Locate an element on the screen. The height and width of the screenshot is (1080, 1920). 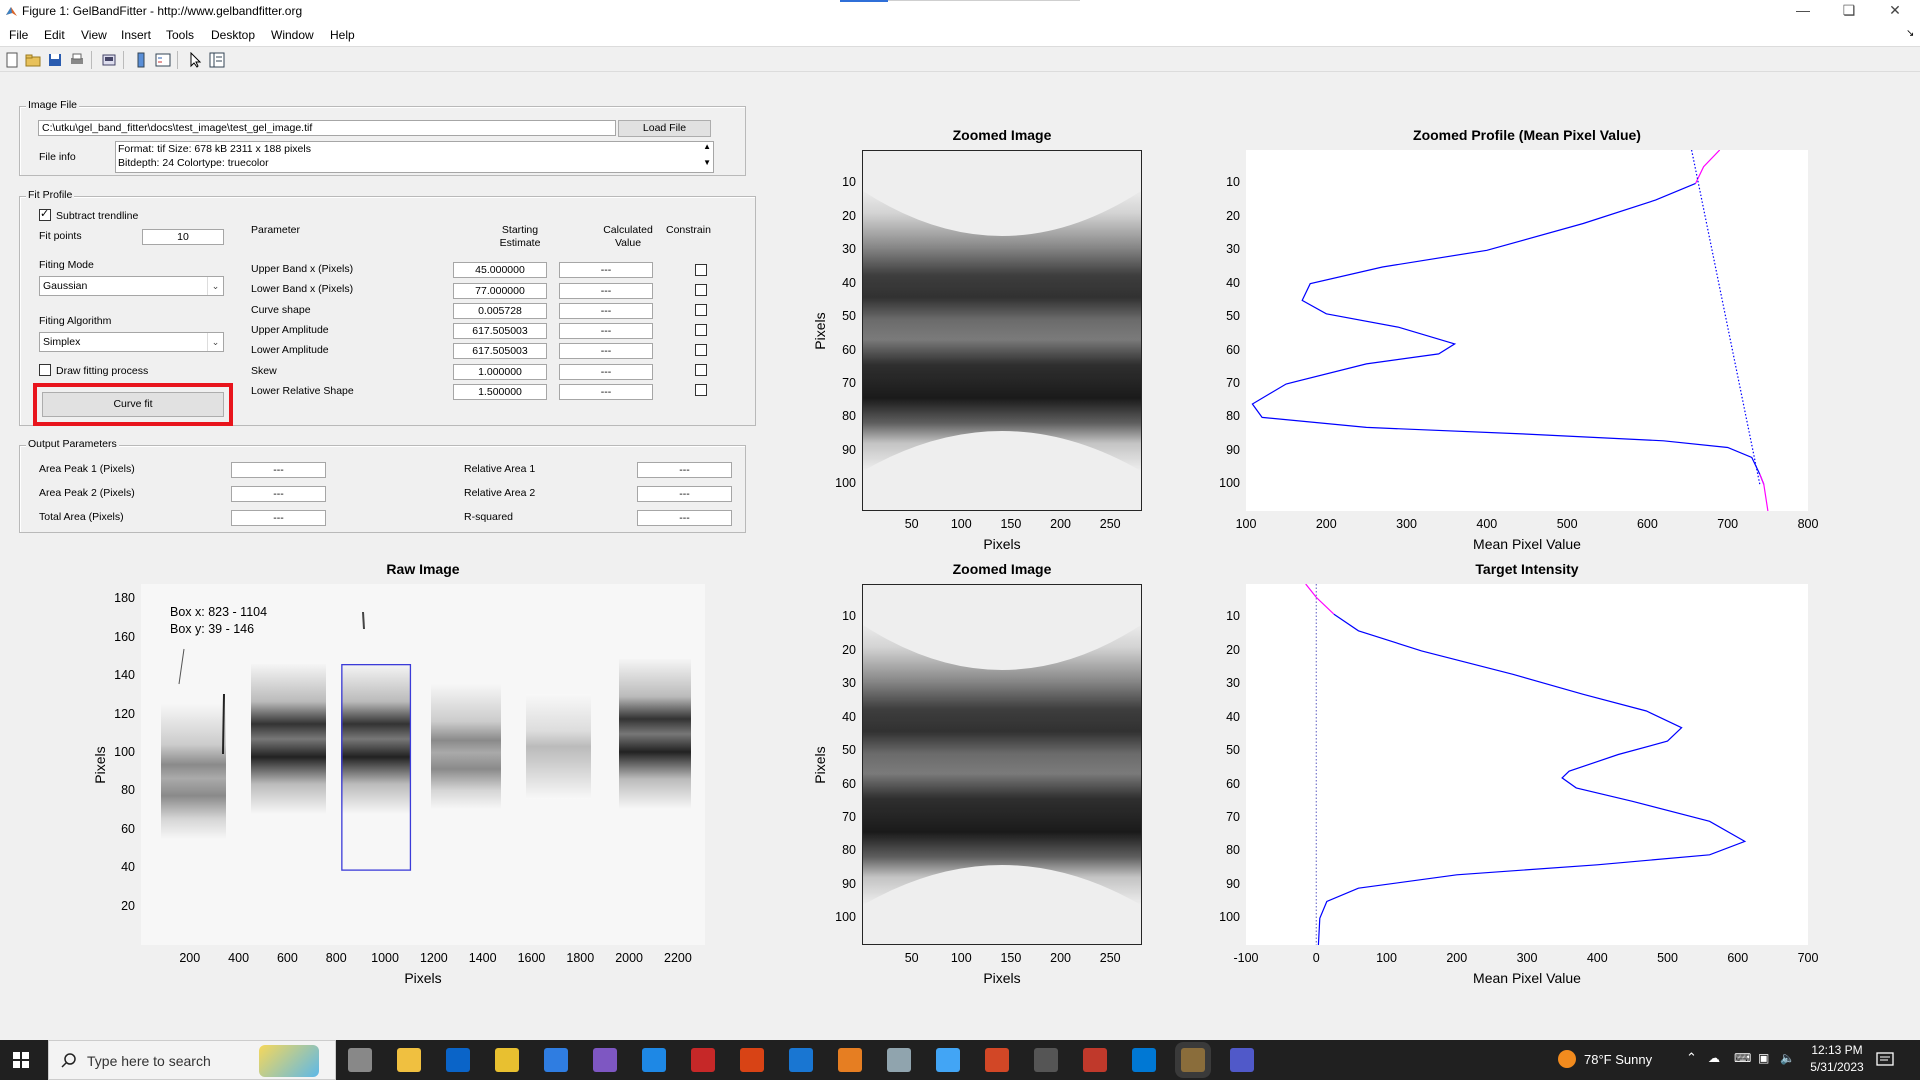
rsquared-label: R-squared is located at coordinates (489, 517).